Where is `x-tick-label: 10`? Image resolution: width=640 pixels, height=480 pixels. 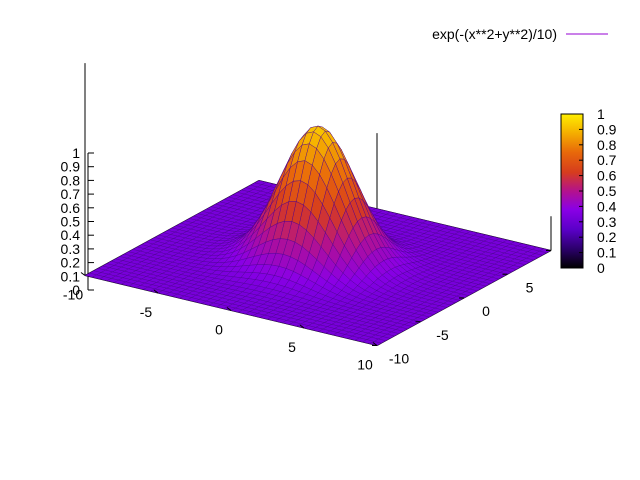 x-tick-label: 10 is located at coordinates (365, 365).